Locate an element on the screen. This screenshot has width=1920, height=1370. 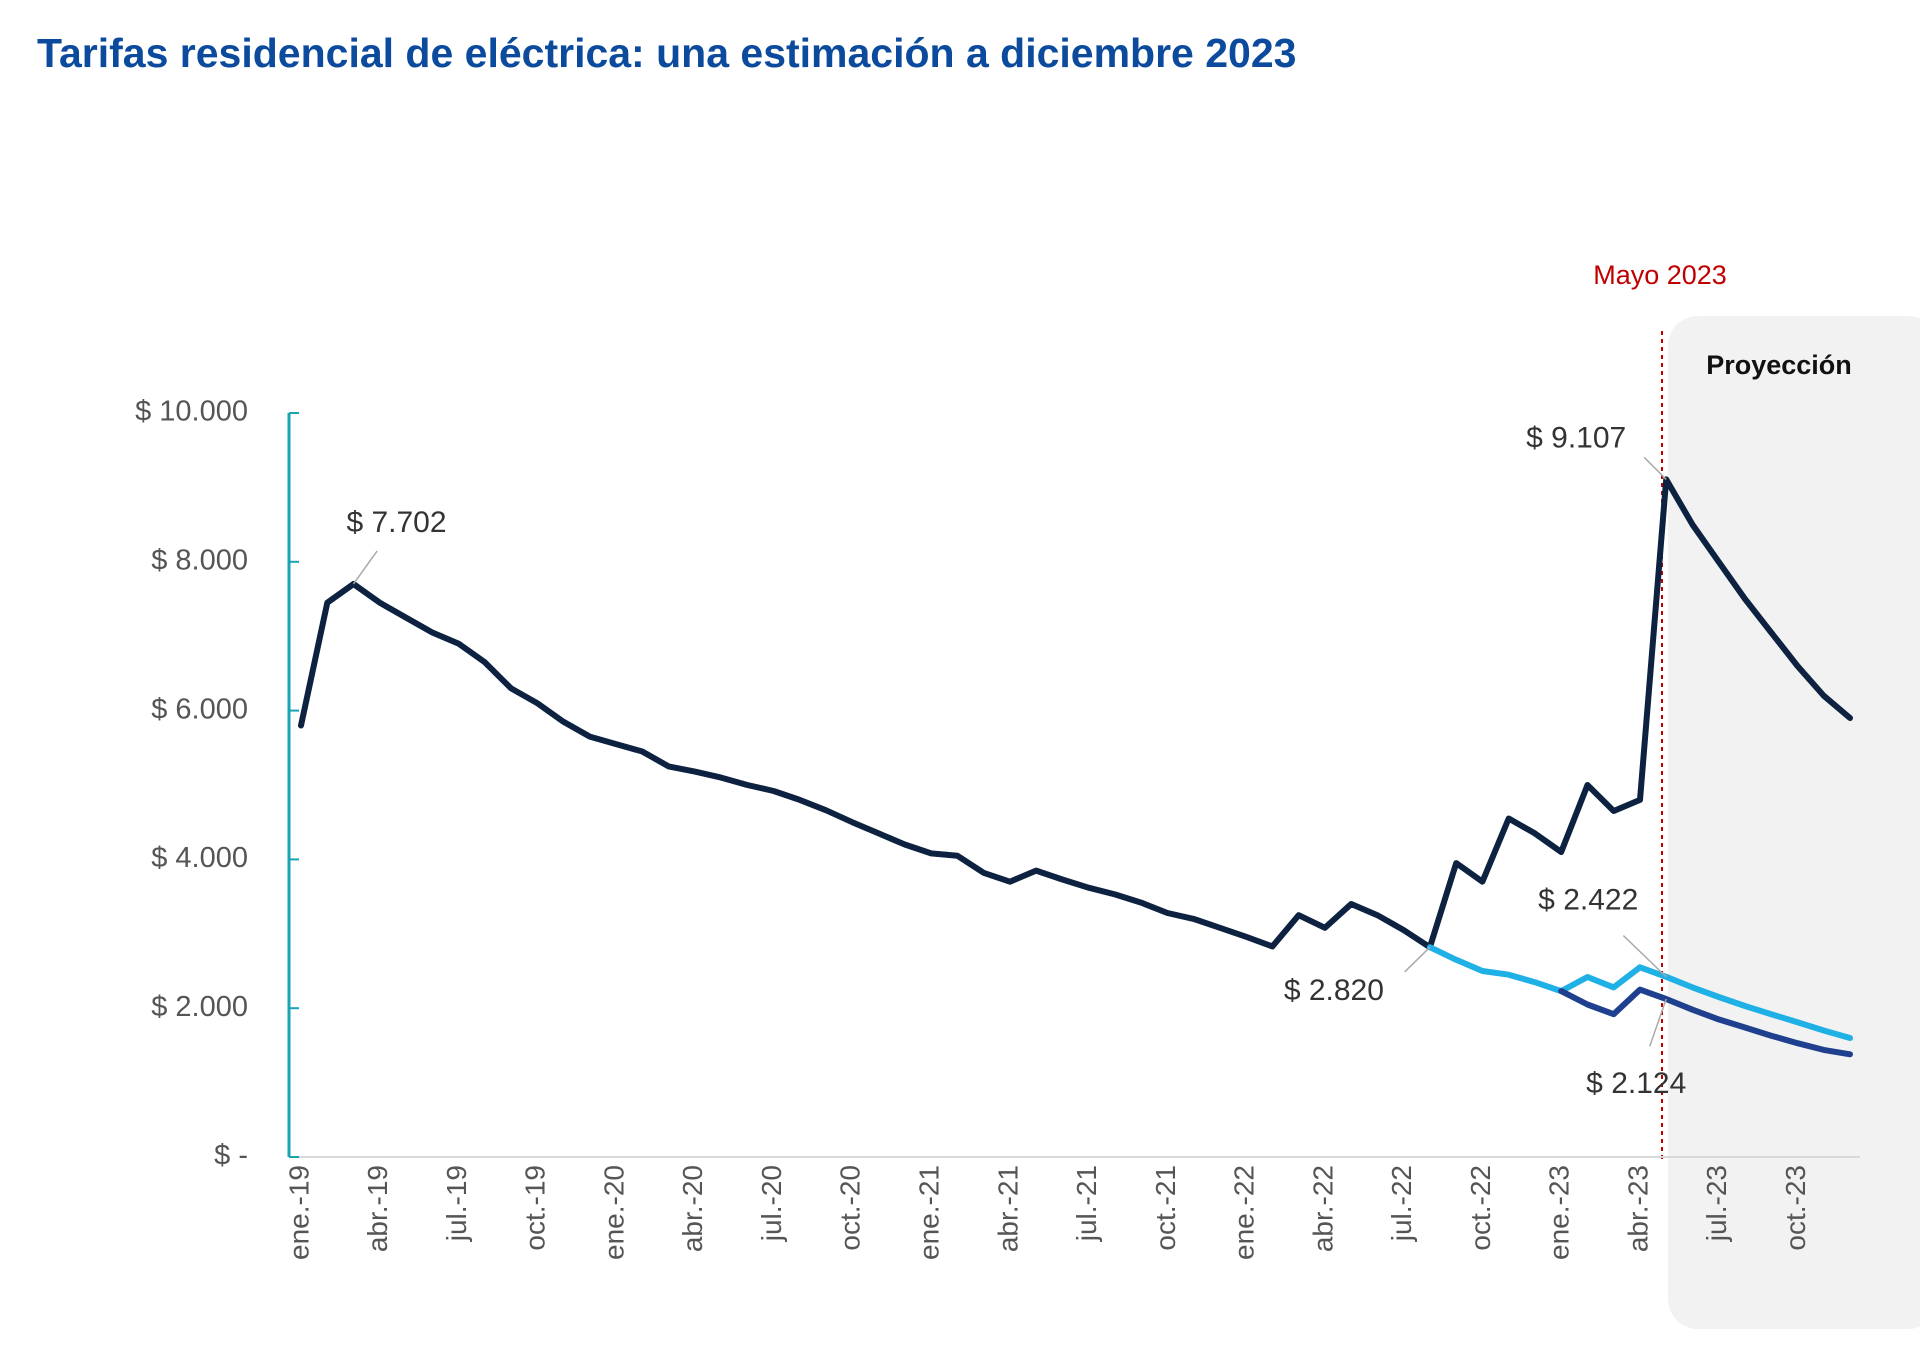
y-tick-label: $ 4.000 is located at coordinates (199, 858).